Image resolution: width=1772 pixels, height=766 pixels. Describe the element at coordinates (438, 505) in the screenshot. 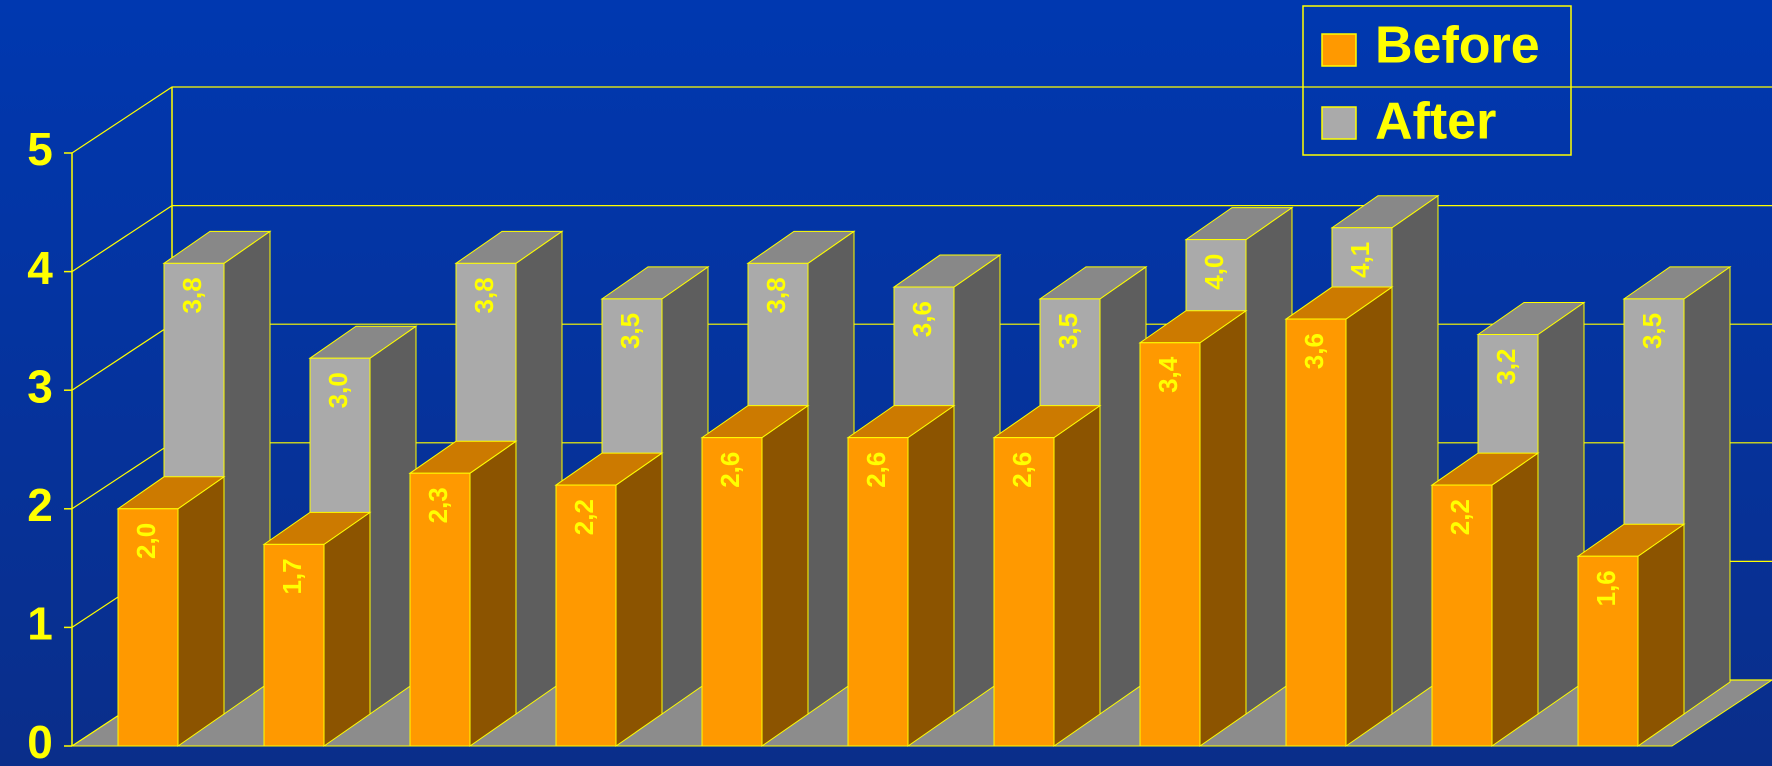

I see `value-label: 2,3` at that location.